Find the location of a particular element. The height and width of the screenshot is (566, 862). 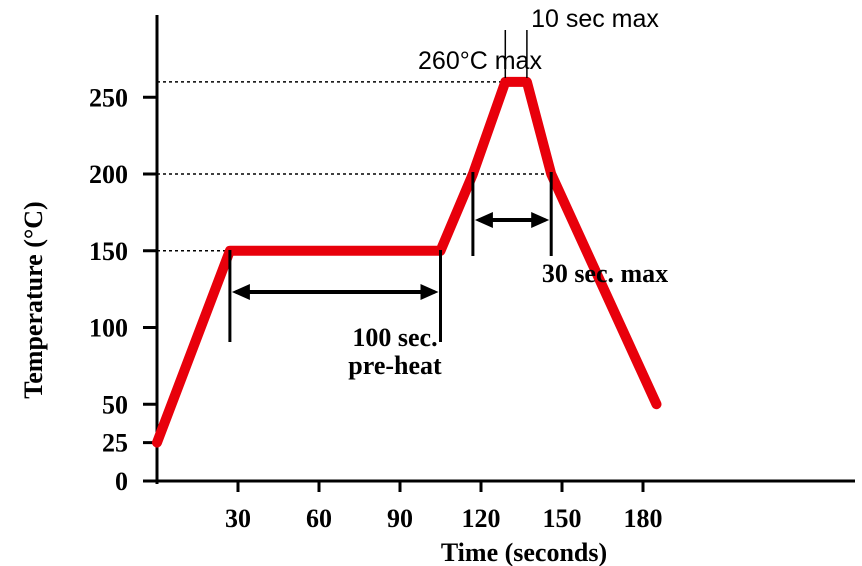

preheat-label-line-1: 100 sec. is located at coordinates (394, 337).